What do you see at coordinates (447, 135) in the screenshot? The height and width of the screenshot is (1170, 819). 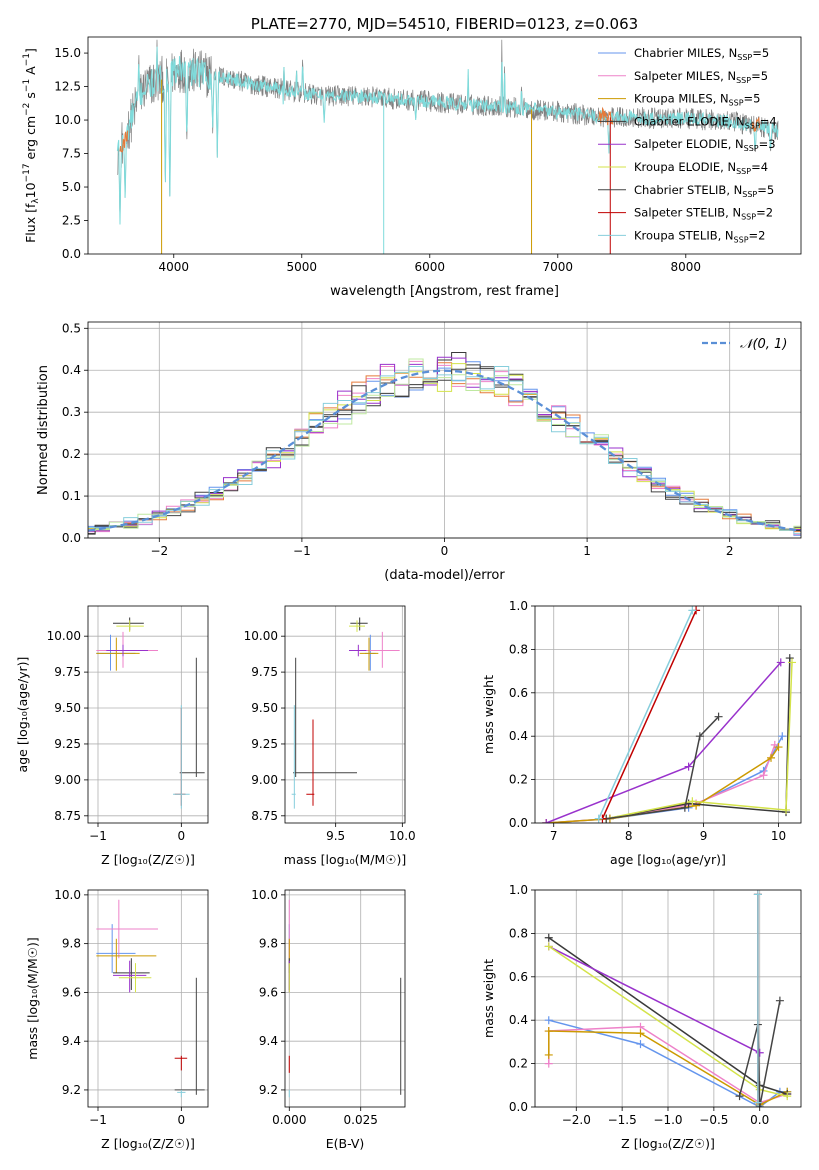 I see `spectrum-model-line` at bounding box center [447, 135].